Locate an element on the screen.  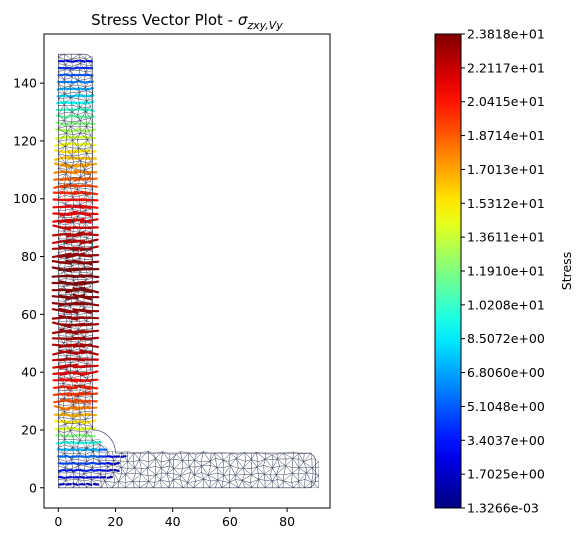
colorbar-tick-label: 1.7013e+01 is located at coordinates (506, 169).